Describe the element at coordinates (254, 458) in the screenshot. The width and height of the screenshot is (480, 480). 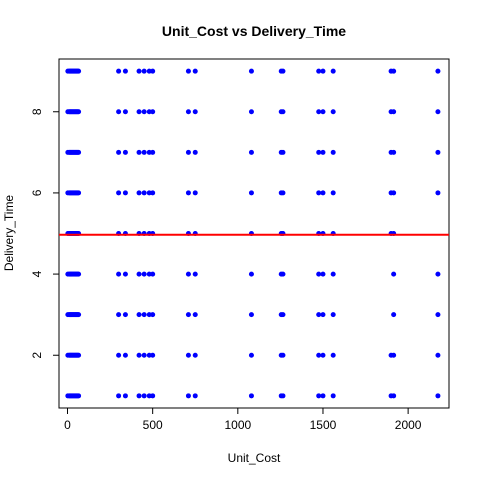
I see `x-axis-label: Unit_Cost` at that location.